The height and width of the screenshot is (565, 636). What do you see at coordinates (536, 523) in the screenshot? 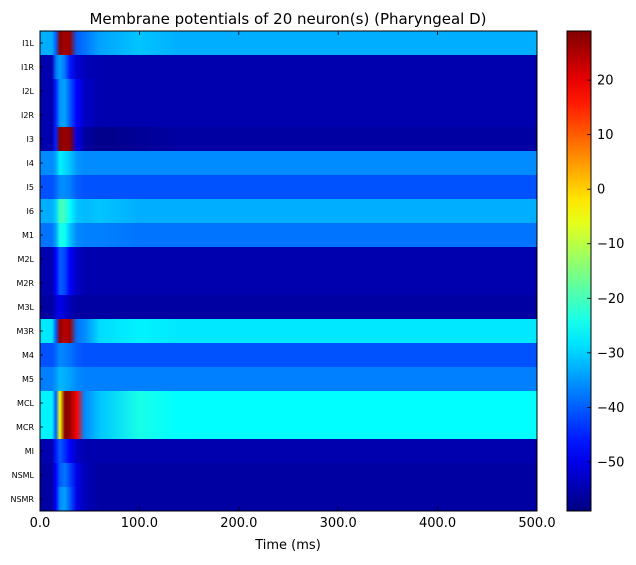
I see `x-tick-label: 500.0` at bounding box center [536, 523].